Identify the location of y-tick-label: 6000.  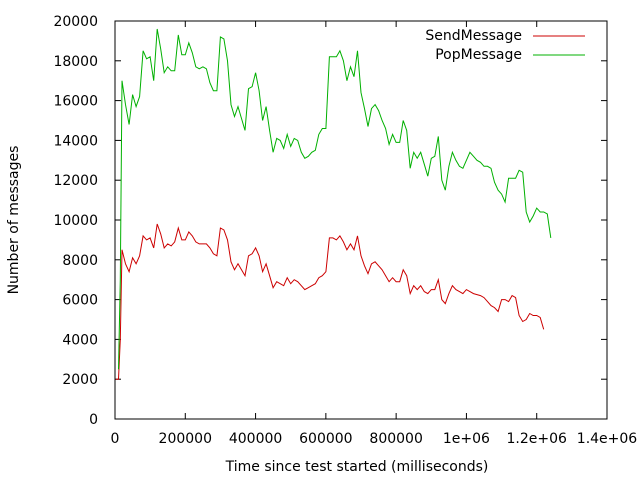
(80, 301).